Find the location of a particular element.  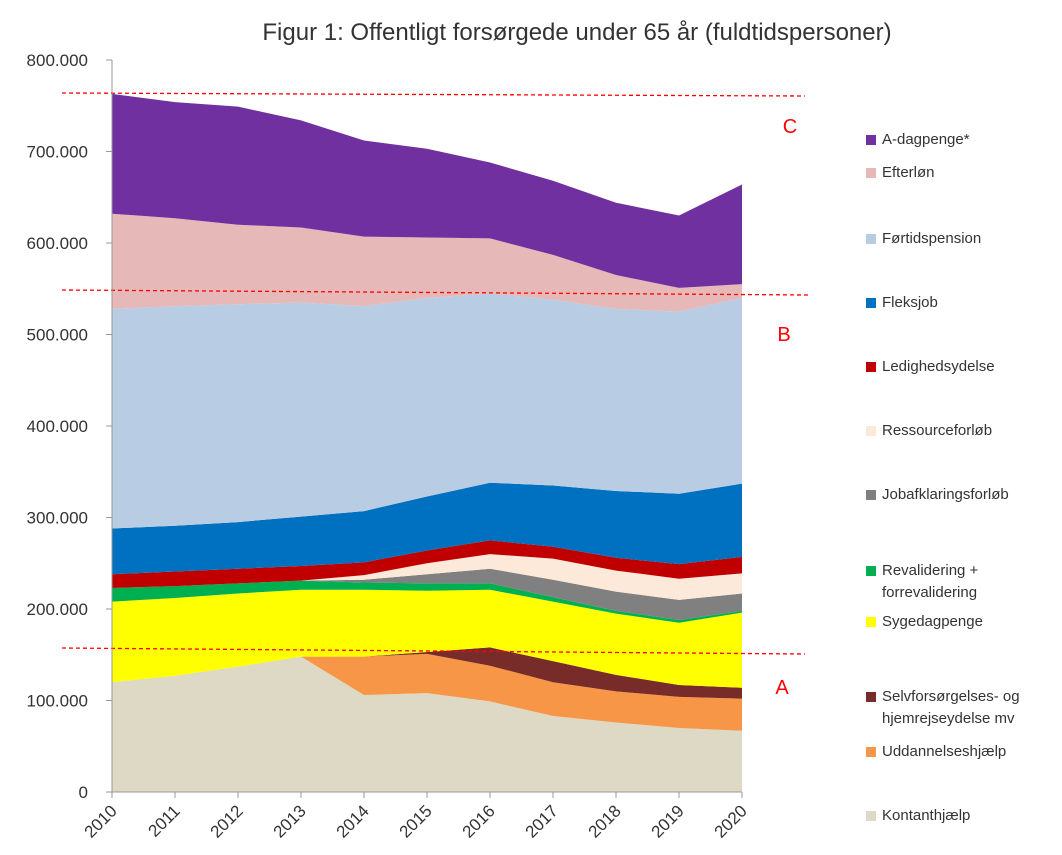

legend-label: Sygedagpenge is located at coordinates (932, 621).